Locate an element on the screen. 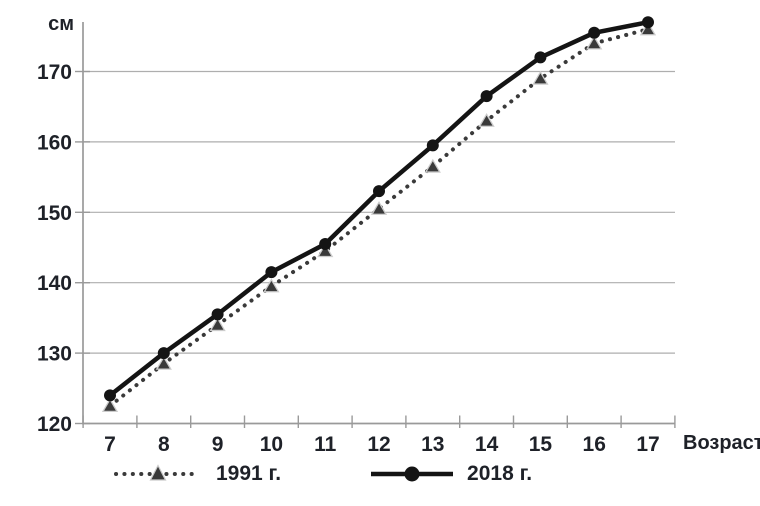  y-tick-label-140: 140 is located at coordinates (54, 283).